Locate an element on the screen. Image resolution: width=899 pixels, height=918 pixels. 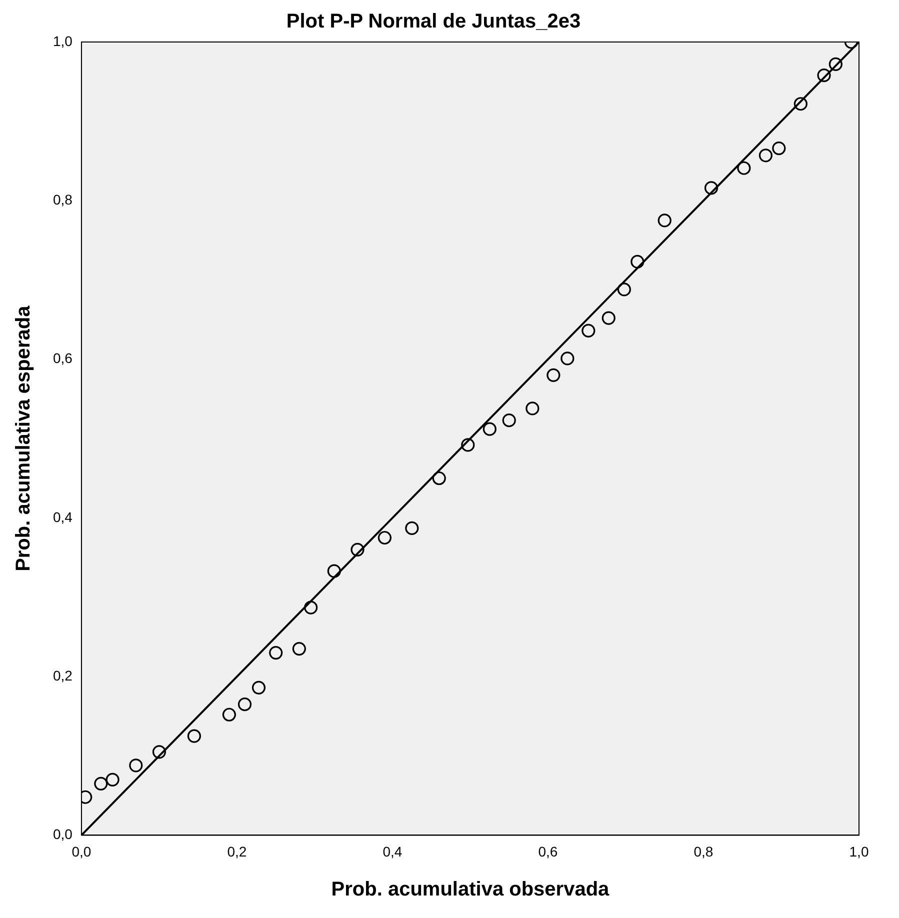
x-tick-label: 0,2 is located at coordinates (237, 851).